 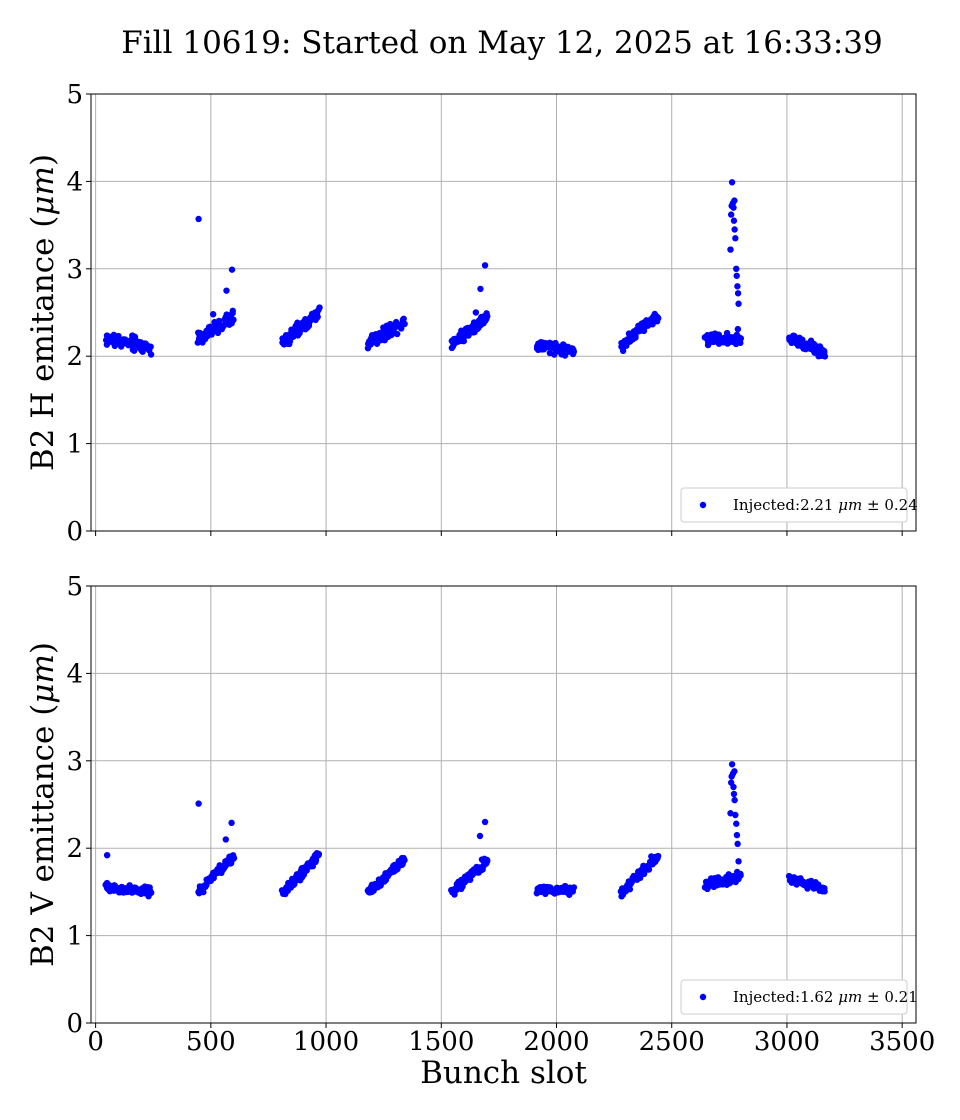 What do you see at coordinates (211, 1042) in the screenshot?
I see `x-tick-label: 500` at bounding box center [211, 1042].